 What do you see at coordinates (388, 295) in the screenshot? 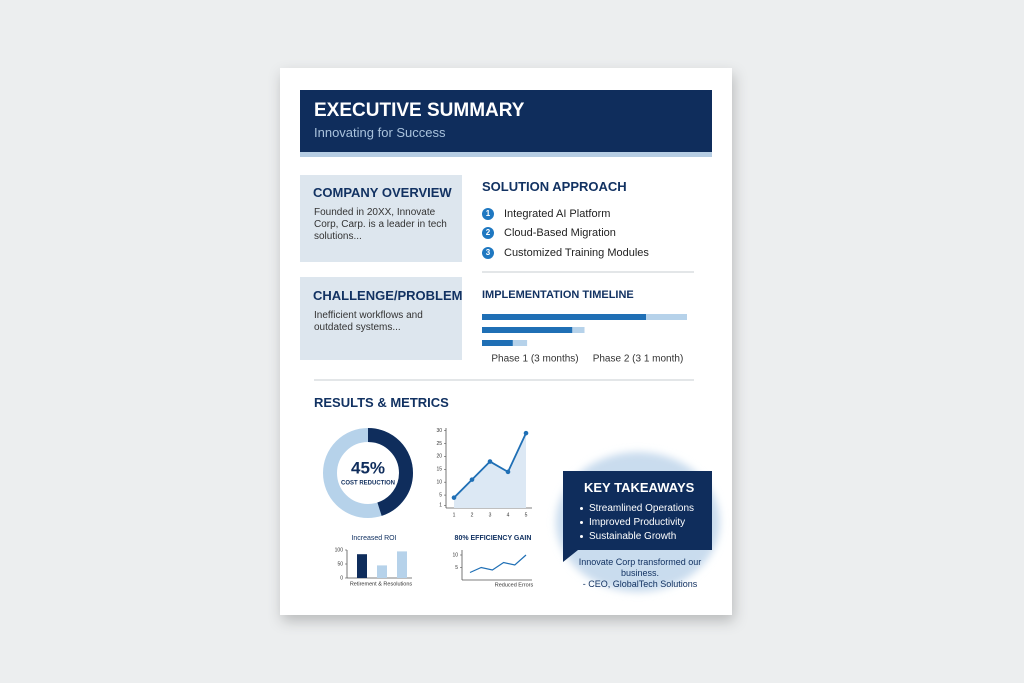
I see `section-title: CHALLENGE/PROBLEM` at bounding box center [388, 295].